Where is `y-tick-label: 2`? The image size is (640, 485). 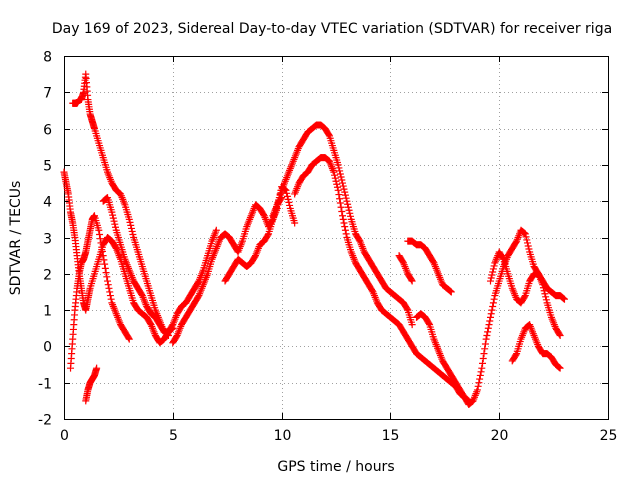 y-tick-label: 2 is located at coordinates (47, 276).